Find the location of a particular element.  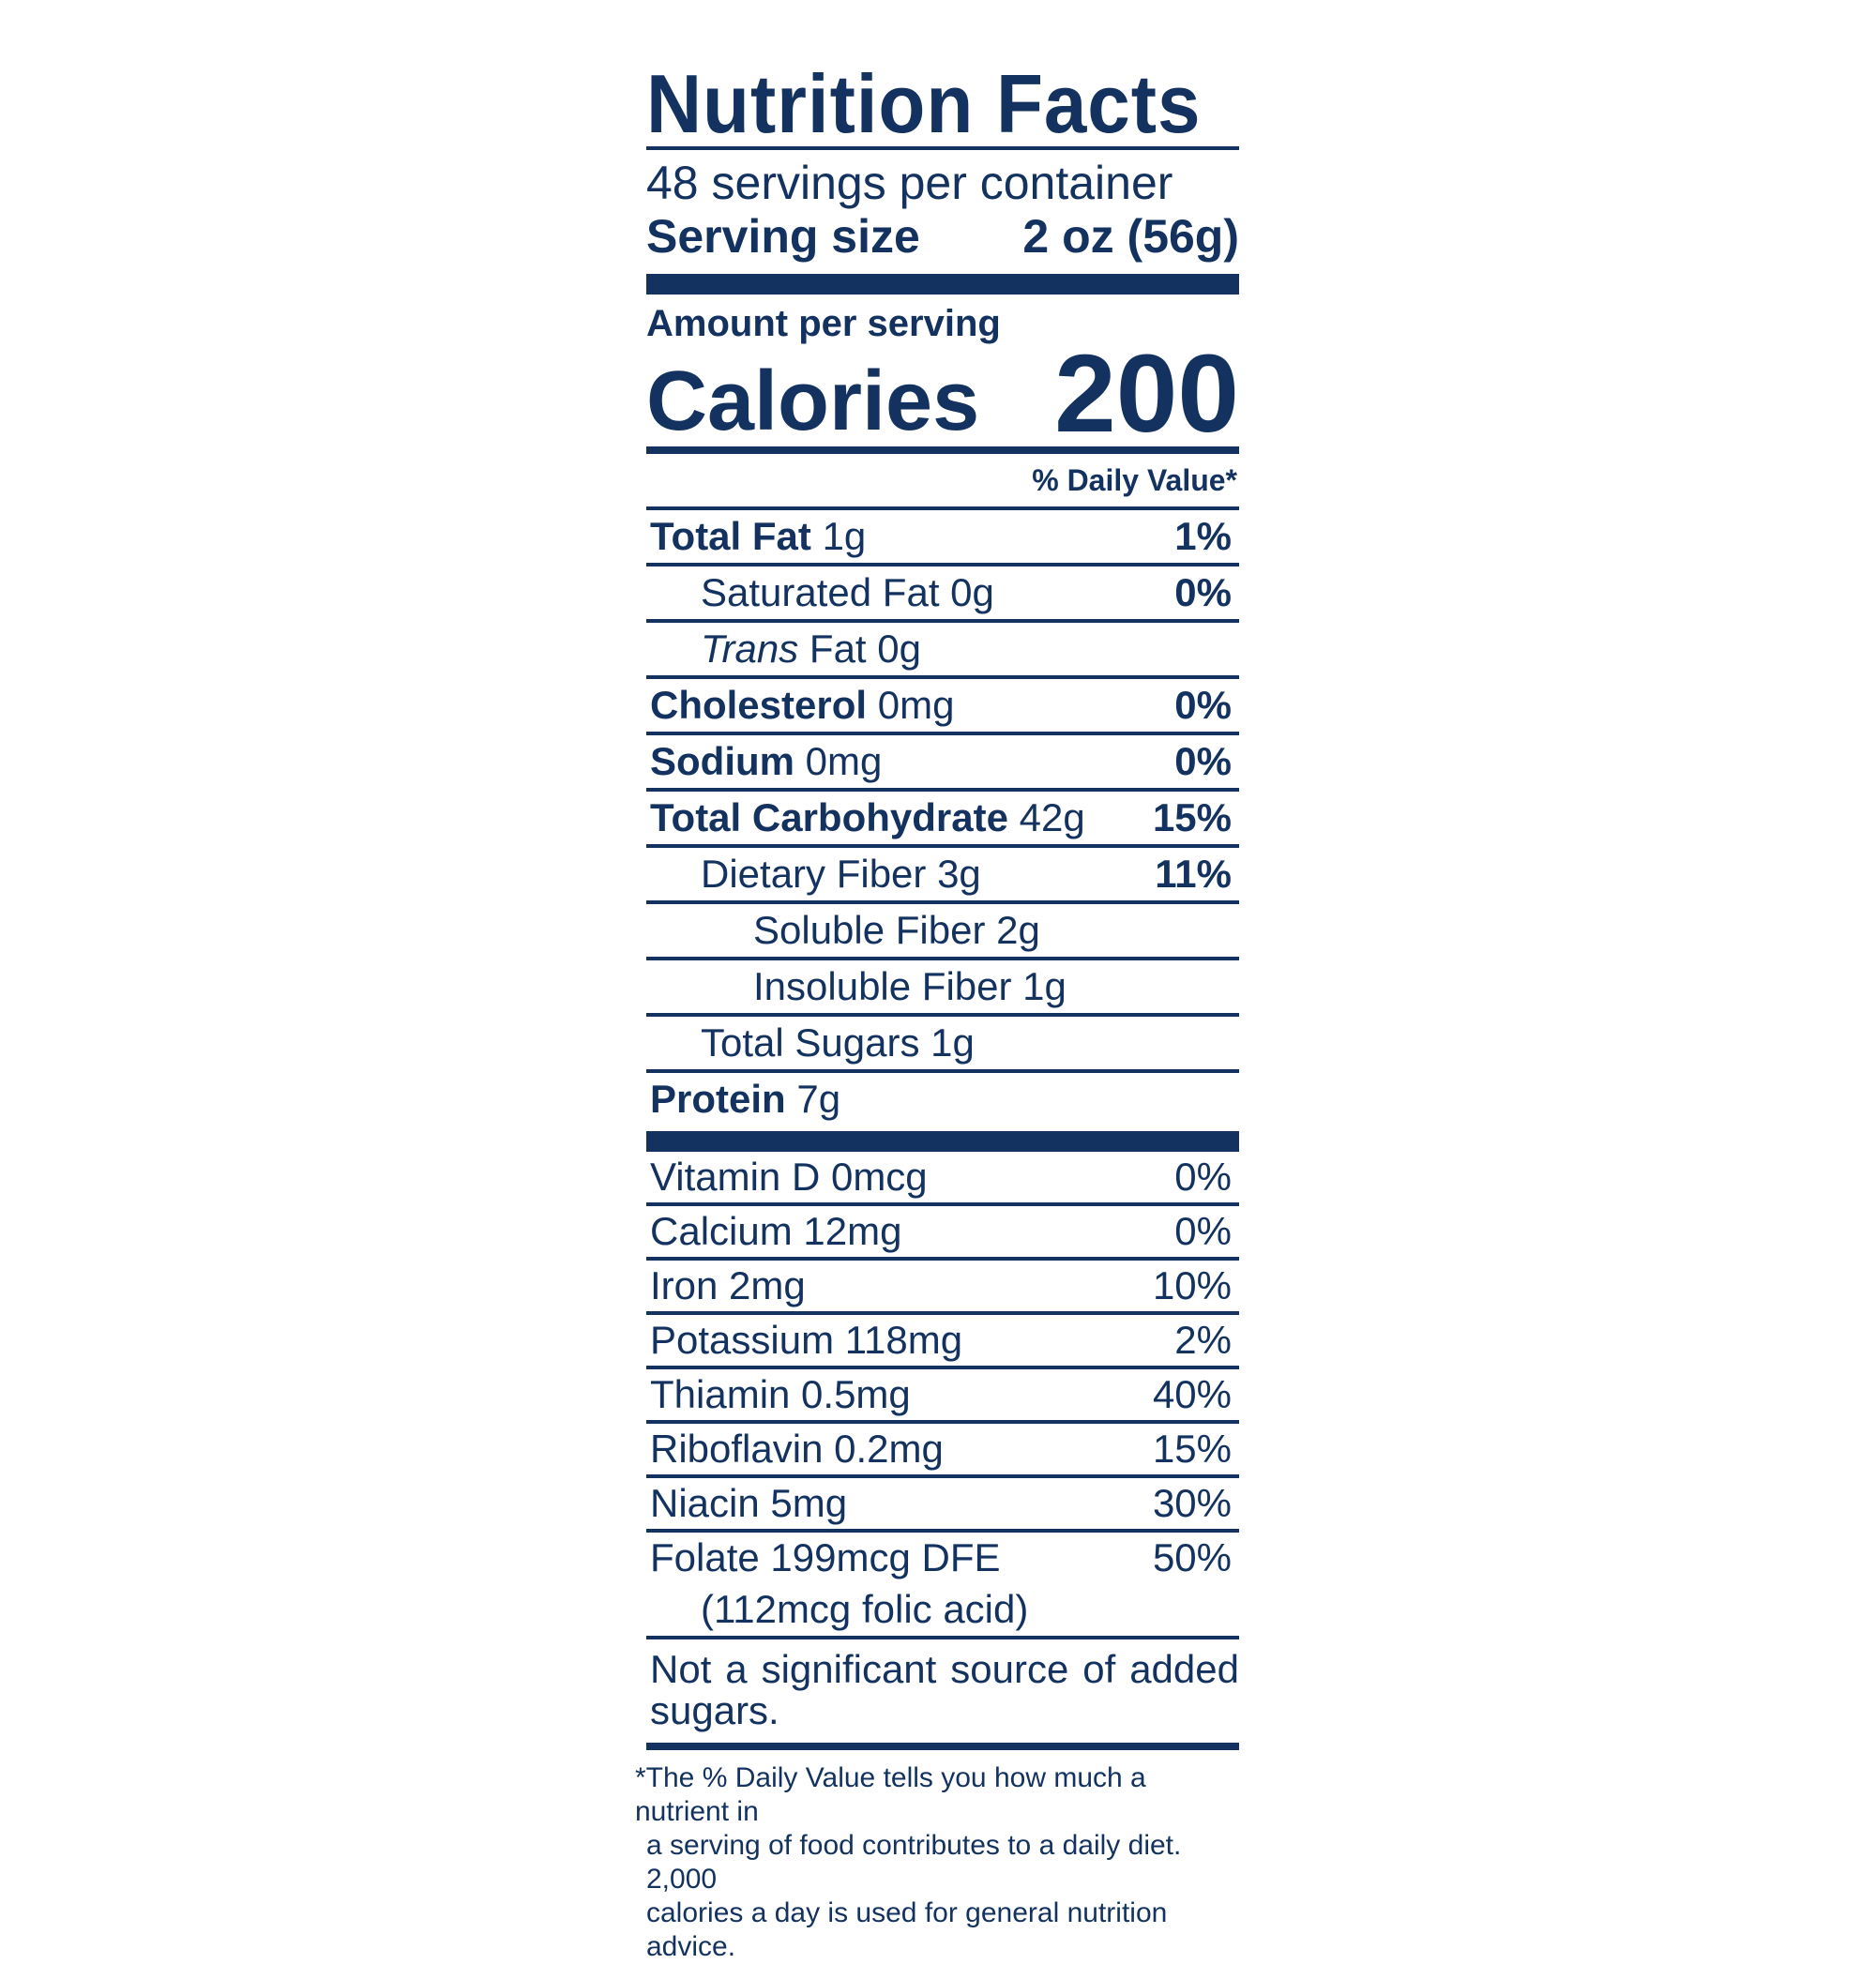

label-title: Nutrition Facts is located at coordinates (924, 104).